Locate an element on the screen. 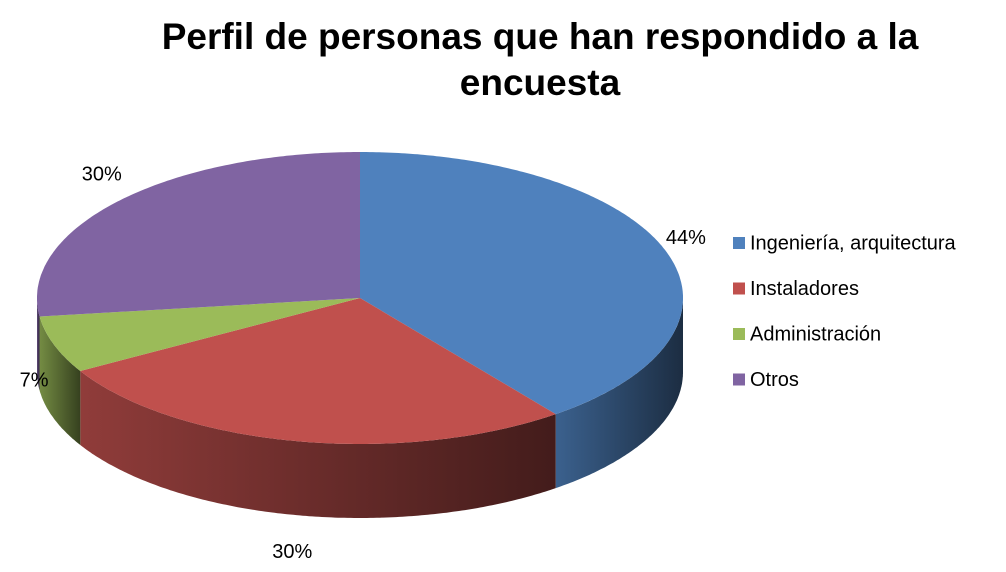 Image resolution: width=1006 pixels, height=572 pixels. legend-label: Otros is located at coordinates (774, 380).